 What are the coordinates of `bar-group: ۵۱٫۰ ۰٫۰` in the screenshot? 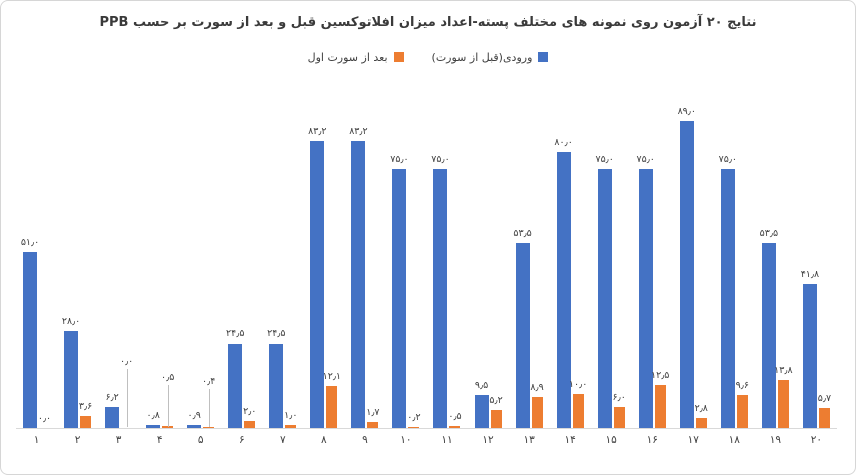 It's located at (36, 252).